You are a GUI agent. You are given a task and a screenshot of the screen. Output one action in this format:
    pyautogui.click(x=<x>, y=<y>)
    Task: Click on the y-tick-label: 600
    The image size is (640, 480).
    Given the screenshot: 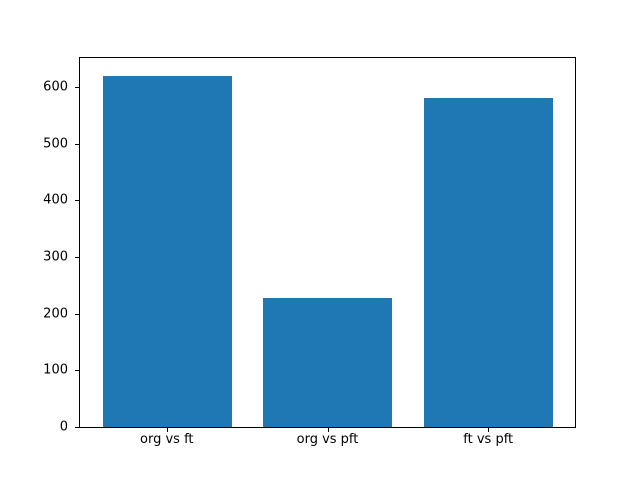 What is the action you would take?
    pyautogui.click(x=55, y=87)
    